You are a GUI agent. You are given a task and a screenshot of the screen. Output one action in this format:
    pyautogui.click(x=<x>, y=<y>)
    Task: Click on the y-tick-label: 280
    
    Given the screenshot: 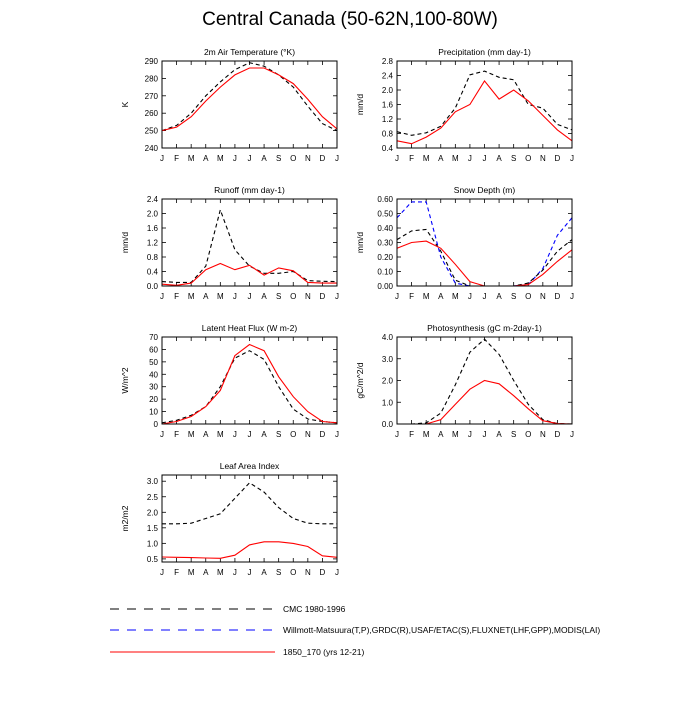 What is the action you would take?
    pyautogui.click(x=152, y=78)
    